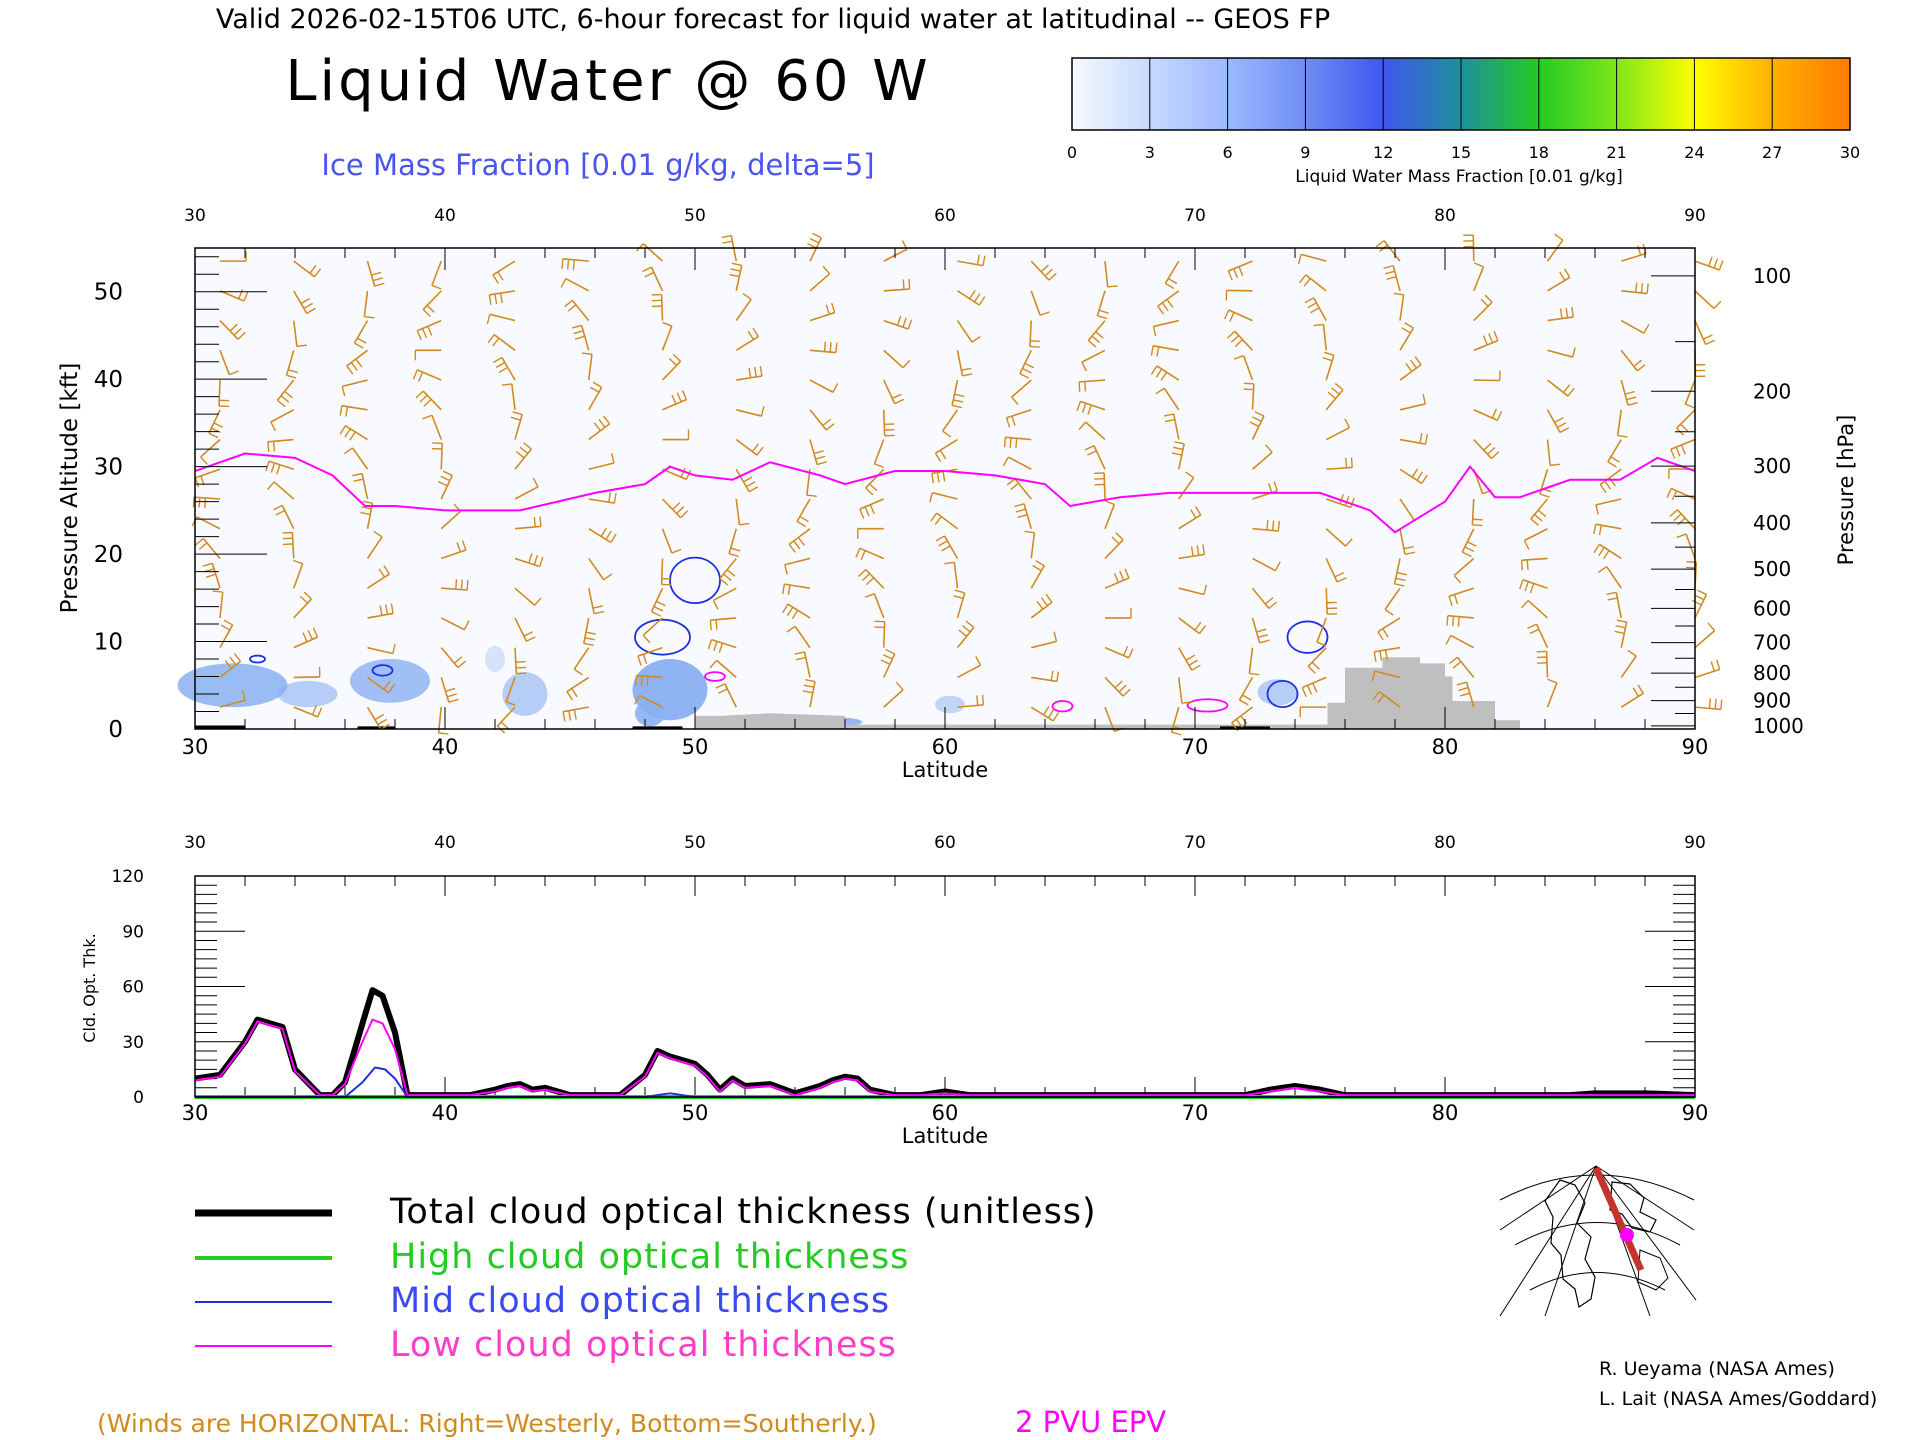 This screenshot has width=1920, height=1440. Describe the element at coordinates (1778, 726) in the screenshot. I see `y-tick-label-right: 1000` at that location.